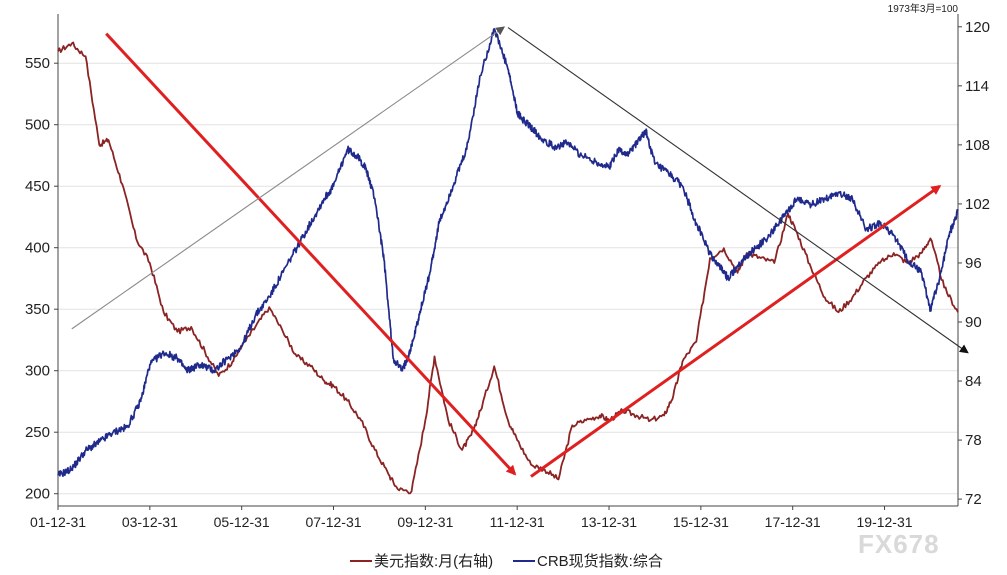  What do you see at coordinates (701, 522) in the screenshot?
I see `x-tick-label: 15-12-31` at bounding box center [701, 522].